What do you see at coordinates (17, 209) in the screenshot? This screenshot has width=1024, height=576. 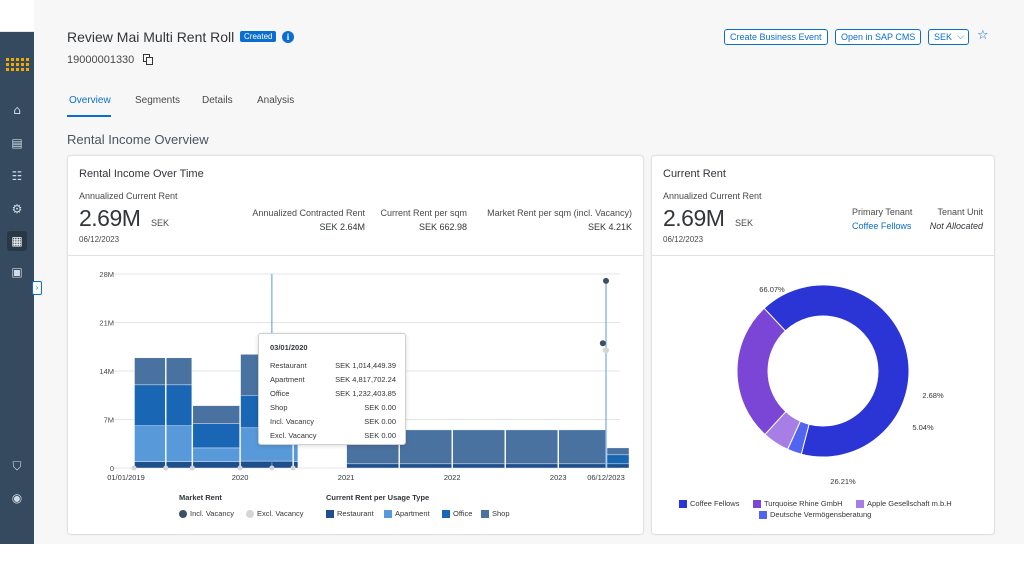 I see `building-settings-icon: ⚙` at bounding box center [17, 209].